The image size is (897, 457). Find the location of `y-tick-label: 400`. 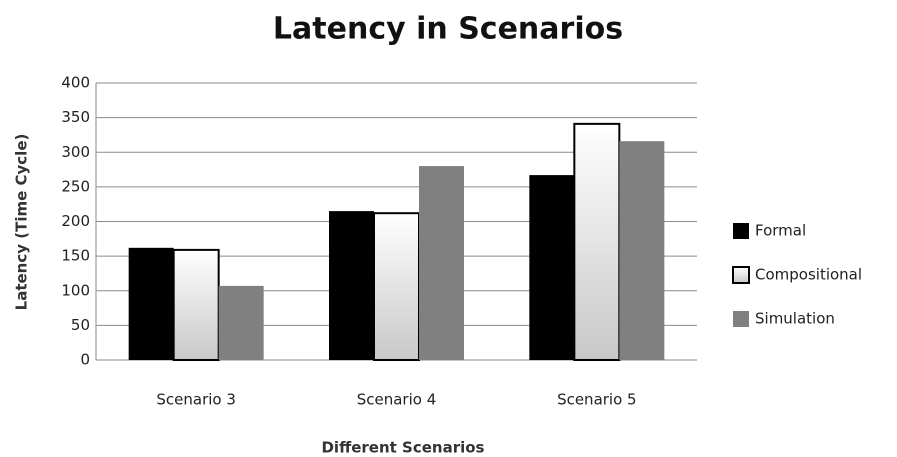

y-tick-label: 400 is located at coordinates (75, 83).